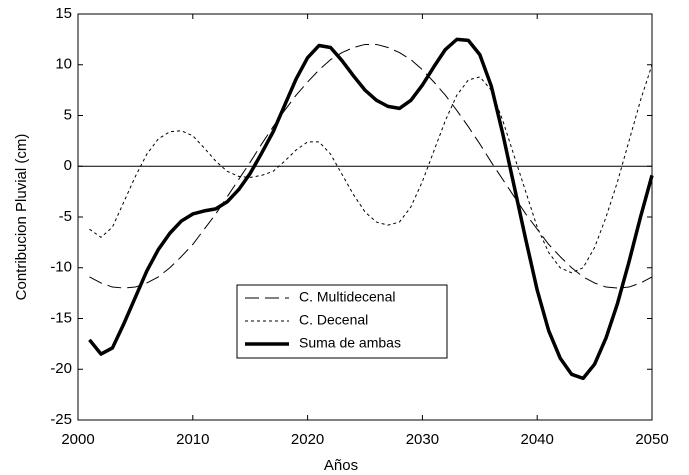 The image size is (689, 475). I want to click on y-tick-label: 15, so click(63, 13).